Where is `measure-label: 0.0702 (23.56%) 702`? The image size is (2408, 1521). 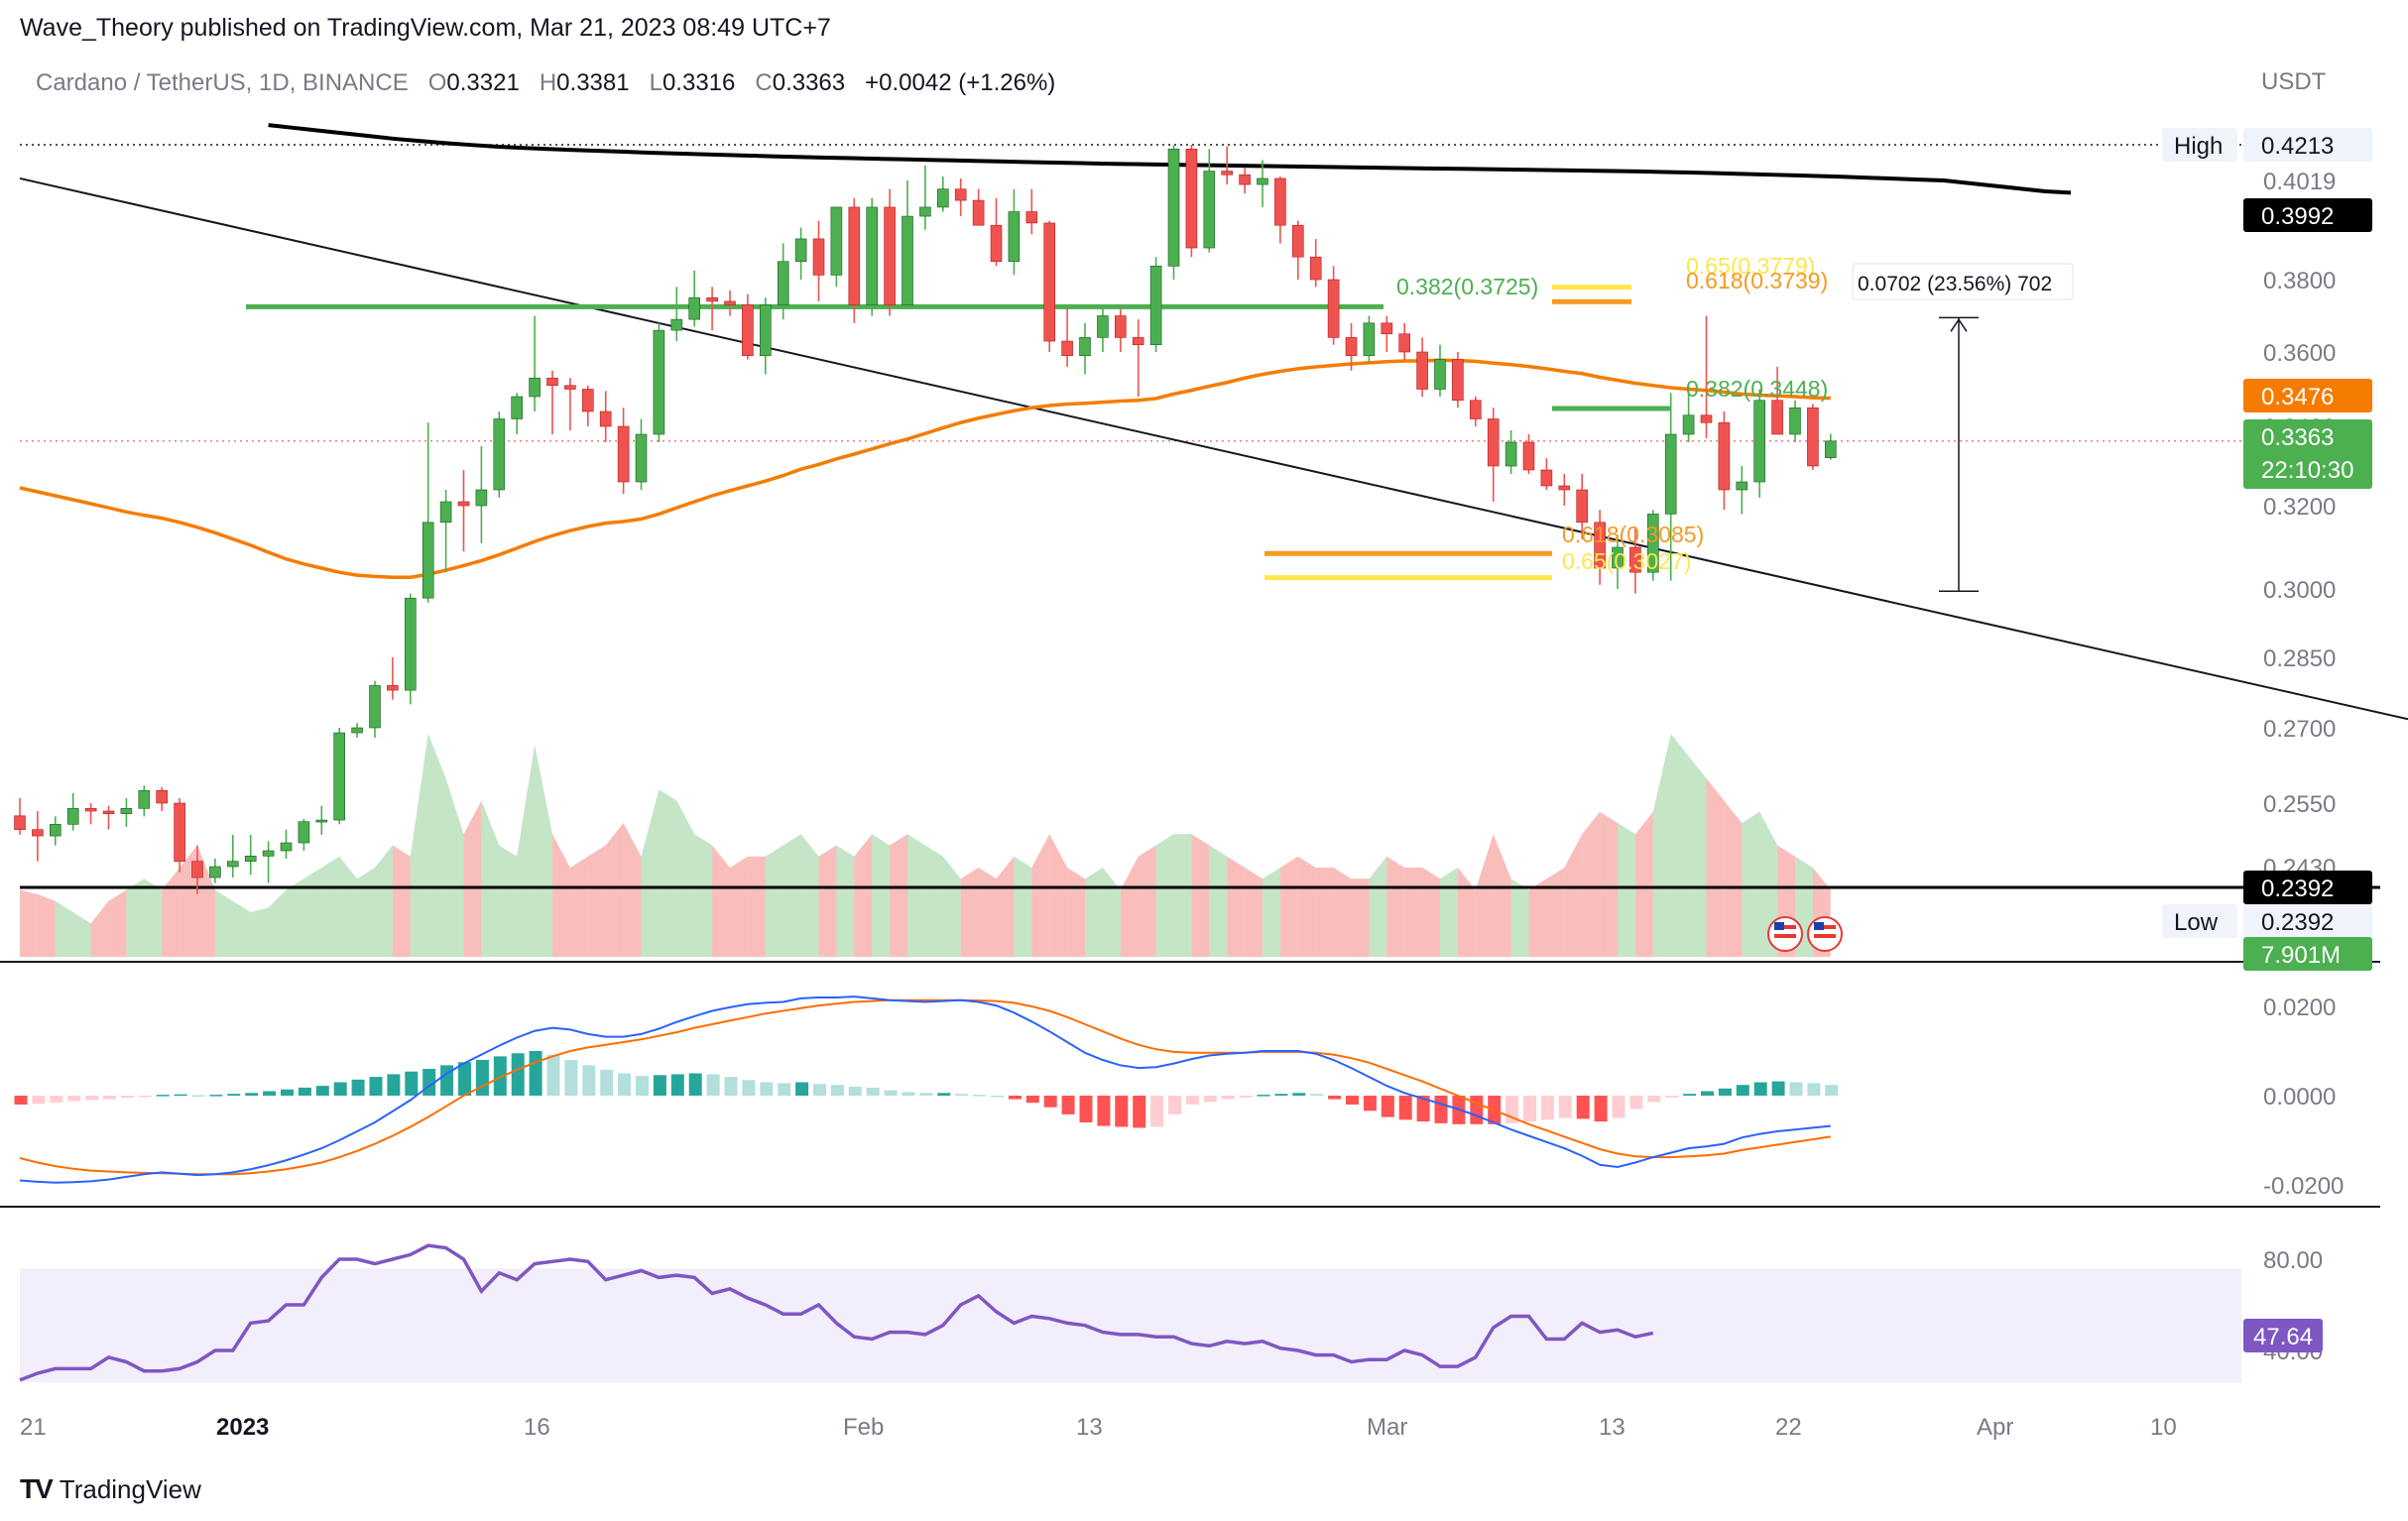 measure-label: 0.0702 (23.56%) 702 is located at coordinates (1955, 284).